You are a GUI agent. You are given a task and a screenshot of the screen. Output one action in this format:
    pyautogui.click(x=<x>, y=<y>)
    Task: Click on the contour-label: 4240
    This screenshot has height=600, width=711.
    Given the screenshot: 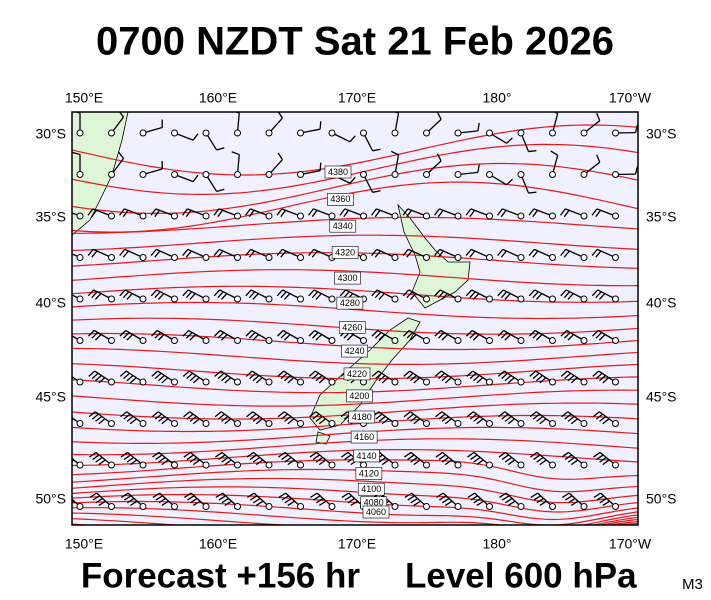 What is the action you would take?
    pyautogui.click(x=354, y=351)
    